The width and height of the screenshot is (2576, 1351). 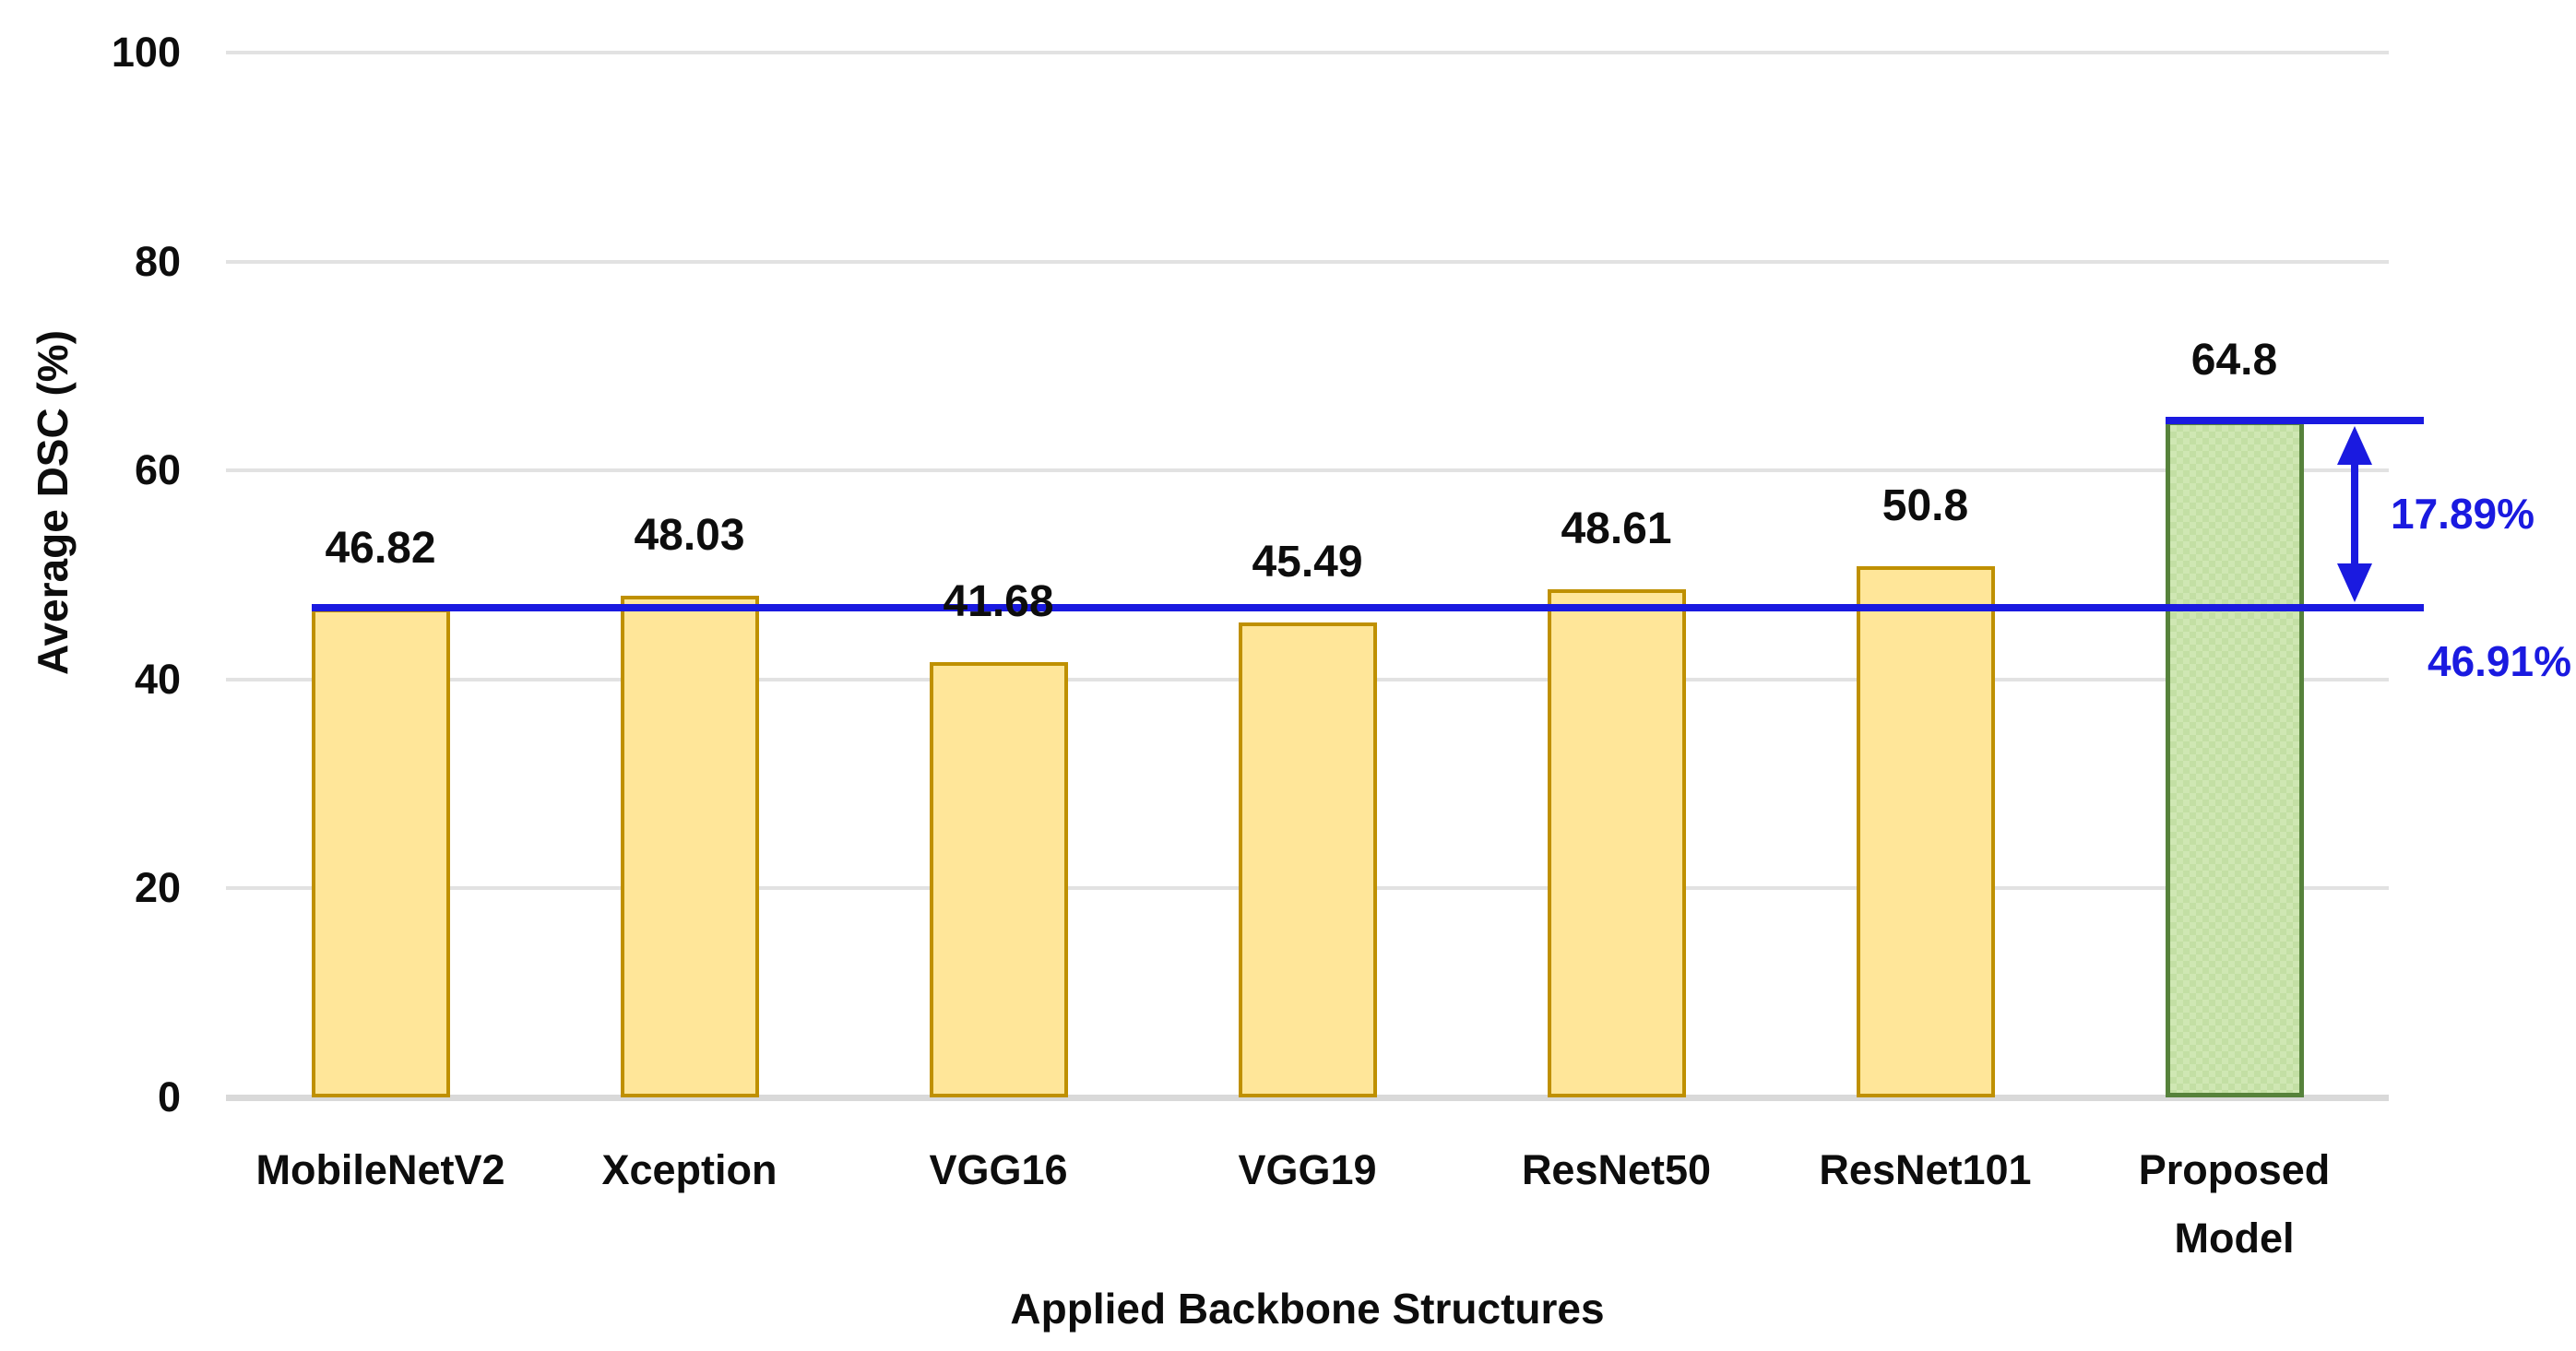 I want to click on difference-arrow, so click(x=2354, y=513).